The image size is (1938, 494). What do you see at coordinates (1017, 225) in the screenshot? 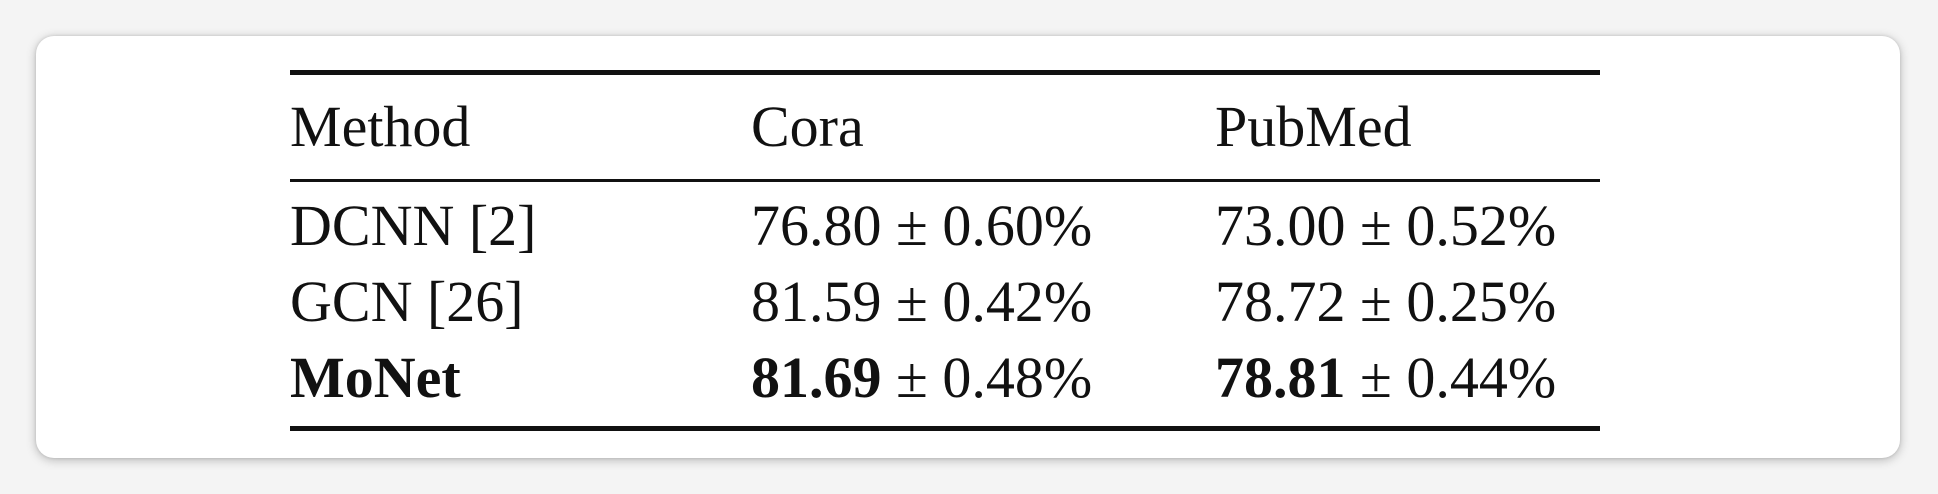
I see `cora-std: 0.60%` at bounding box center [1017, 225].